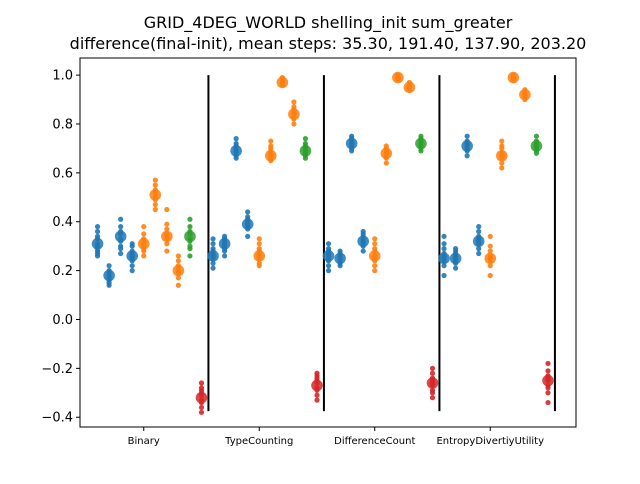 The height and width of the screenshot is (484, 640). What do you see at coordinates (62, 320) in the screenshot?
I see `y-tick-label: 0.0` at bounding box center [62, 320].